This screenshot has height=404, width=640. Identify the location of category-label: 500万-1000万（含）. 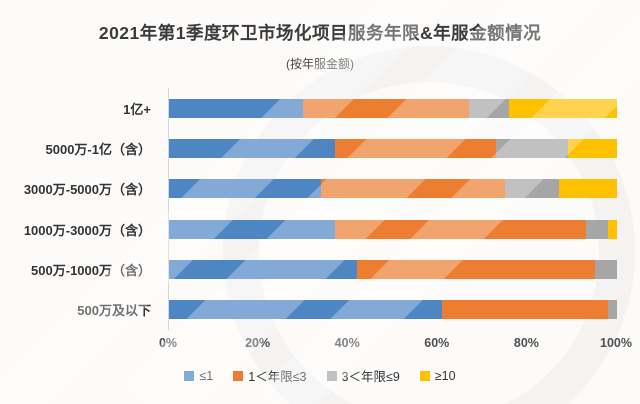
(91, 270).